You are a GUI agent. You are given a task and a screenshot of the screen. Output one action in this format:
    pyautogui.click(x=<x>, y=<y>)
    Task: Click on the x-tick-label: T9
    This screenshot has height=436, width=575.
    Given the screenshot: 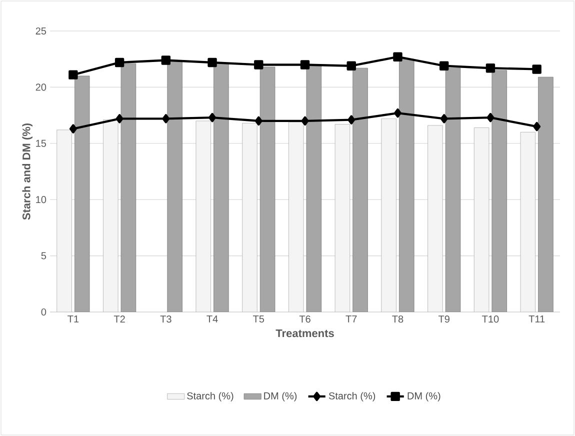 What is the action you would take?
    pyautogui.click(x=444, y=319)
    